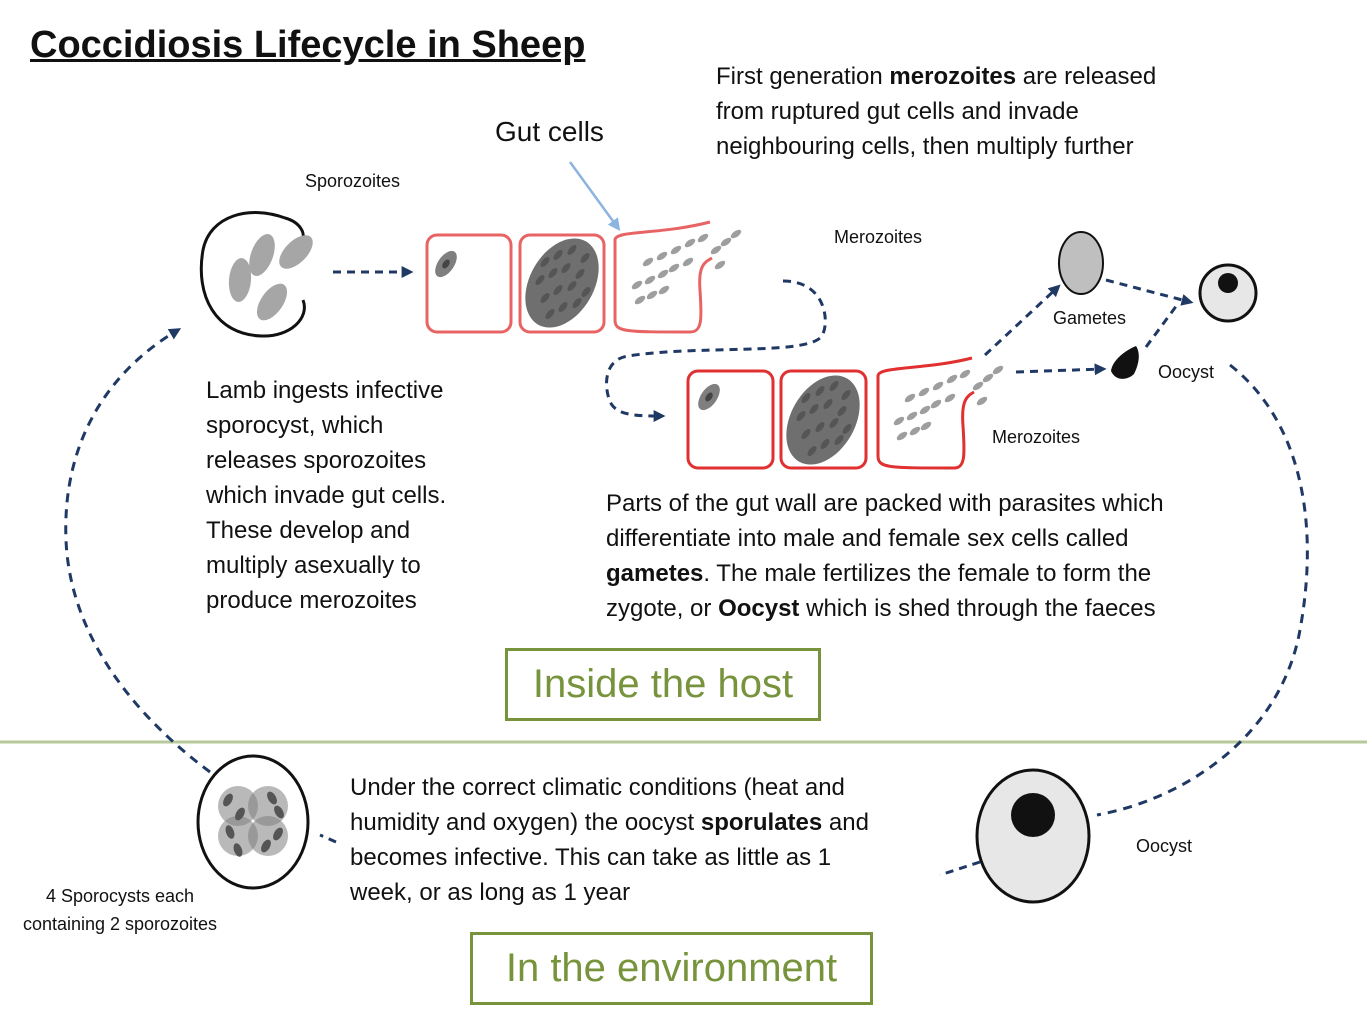 The width and height of the screenshot is (1367, 1033). Describe the element at coordinates (671, 968) in the screenshot. I see `environment-section-label: In the environment` at that location.